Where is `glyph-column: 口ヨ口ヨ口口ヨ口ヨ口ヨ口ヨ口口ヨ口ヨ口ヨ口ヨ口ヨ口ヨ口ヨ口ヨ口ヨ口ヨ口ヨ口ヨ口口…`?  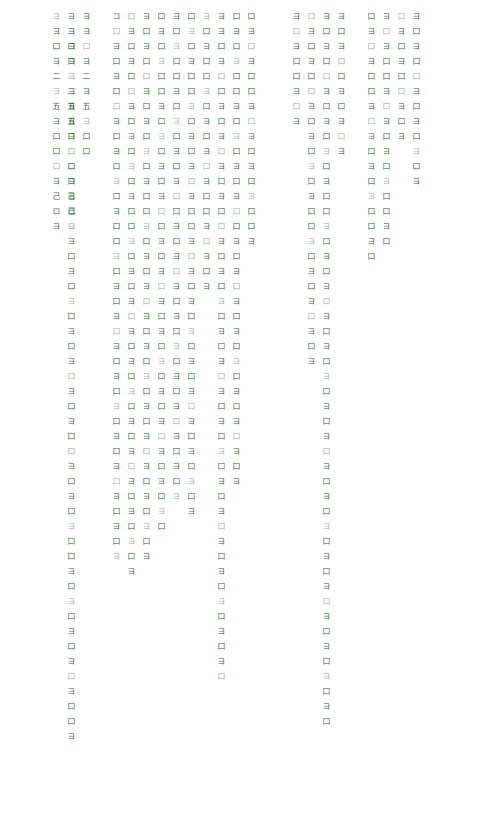 glyph-column: 口ヨ口ヨ口口ヨ口ヨ口ヨ口ヨ口口ヨ口ヨ口ヨ口ヨ口ヨ口ヨ口ヨ口ヨ口ヨ口ヨ口ヨ口ヨ口口… is located at coordinates (191, 264).